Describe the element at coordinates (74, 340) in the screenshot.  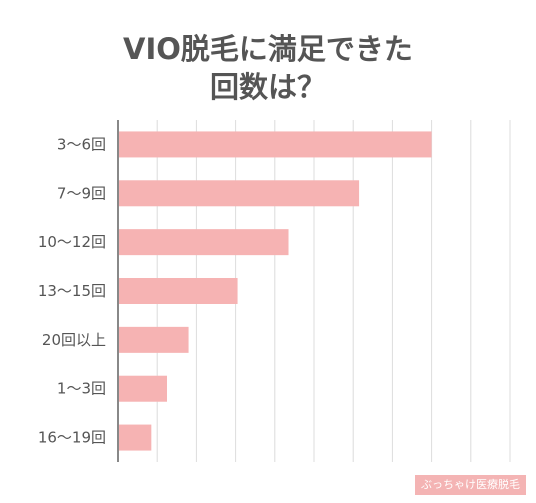
I see `category-label: 20回以上` at that location.